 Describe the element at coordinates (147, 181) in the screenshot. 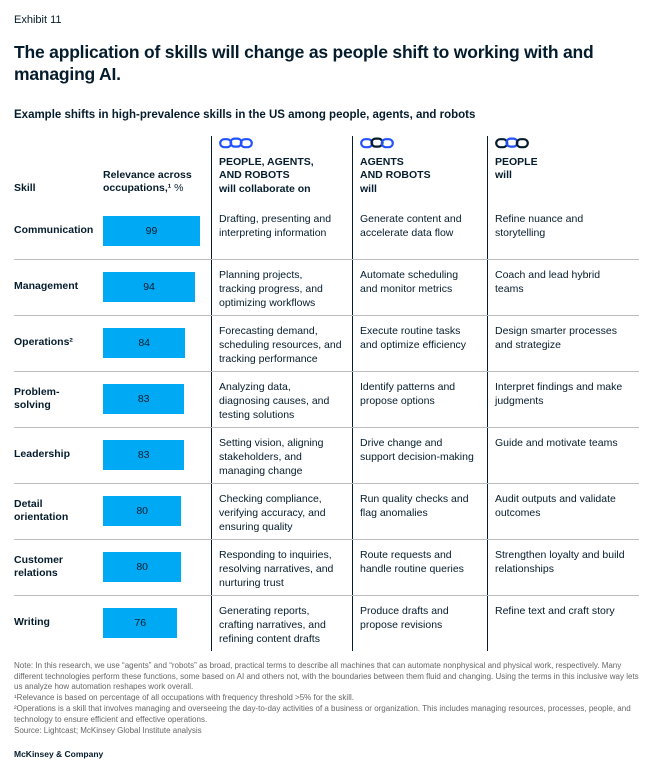

I see `relevance-header-label: Relevance across occupations,¹ %` at that location.